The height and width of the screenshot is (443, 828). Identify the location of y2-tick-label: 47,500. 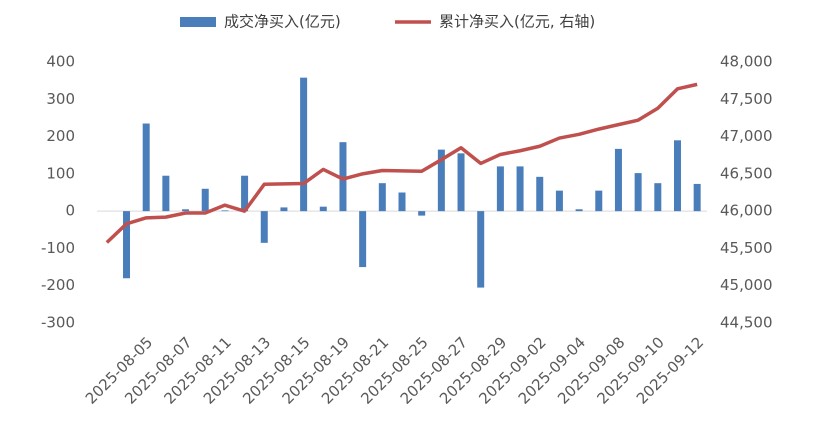
(746, 99).